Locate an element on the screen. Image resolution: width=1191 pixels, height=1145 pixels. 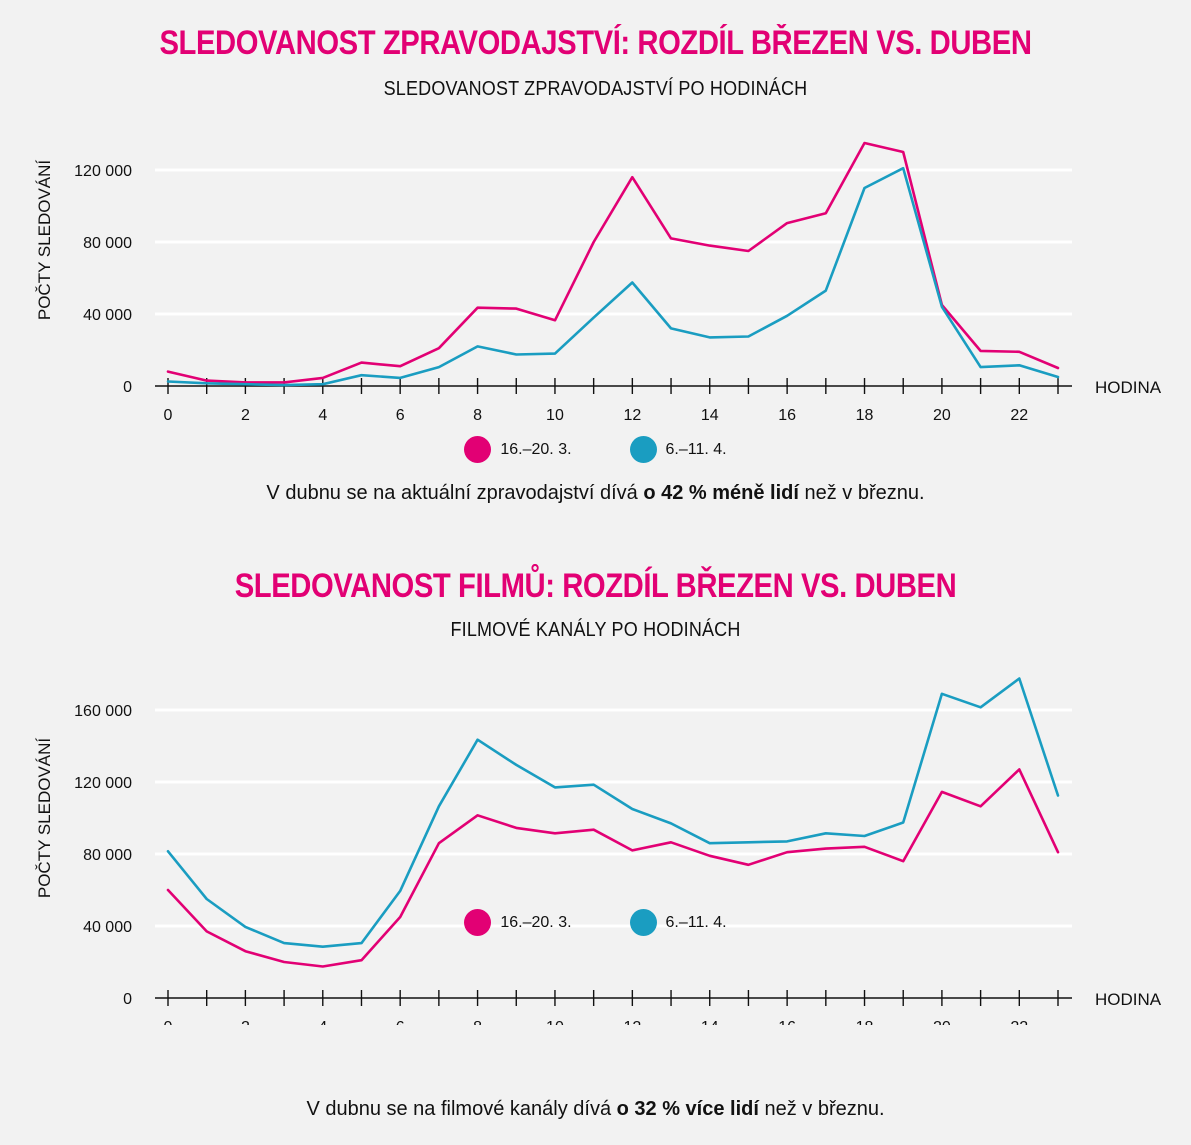
news-x-axis-label: HODINA is located at coordinates (1128, 387).